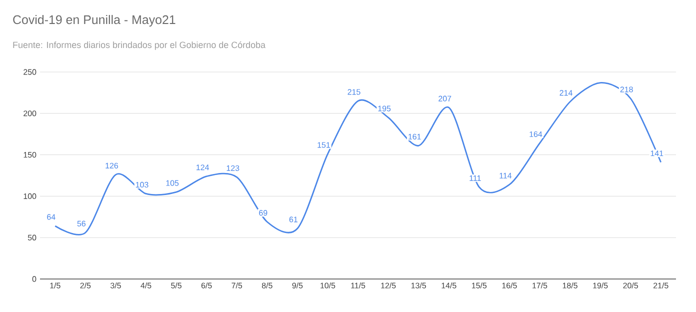  Describe the element at coordinates (139, 45) in the screenshot. I see `chart-subtitle: Fuente: Informes diarios brindados por el Gobierno de Córdoba` at that location.